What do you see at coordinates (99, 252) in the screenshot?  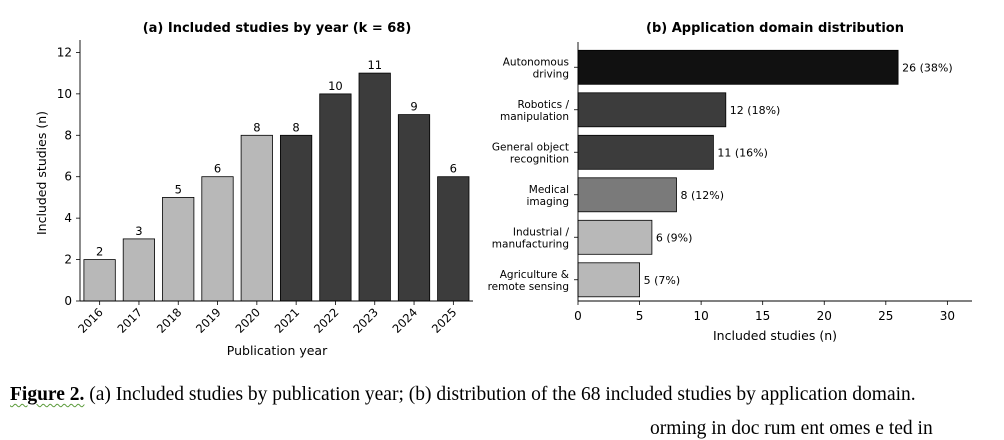 I see `data-label-2016: 2` at bounding box center [99, 252].